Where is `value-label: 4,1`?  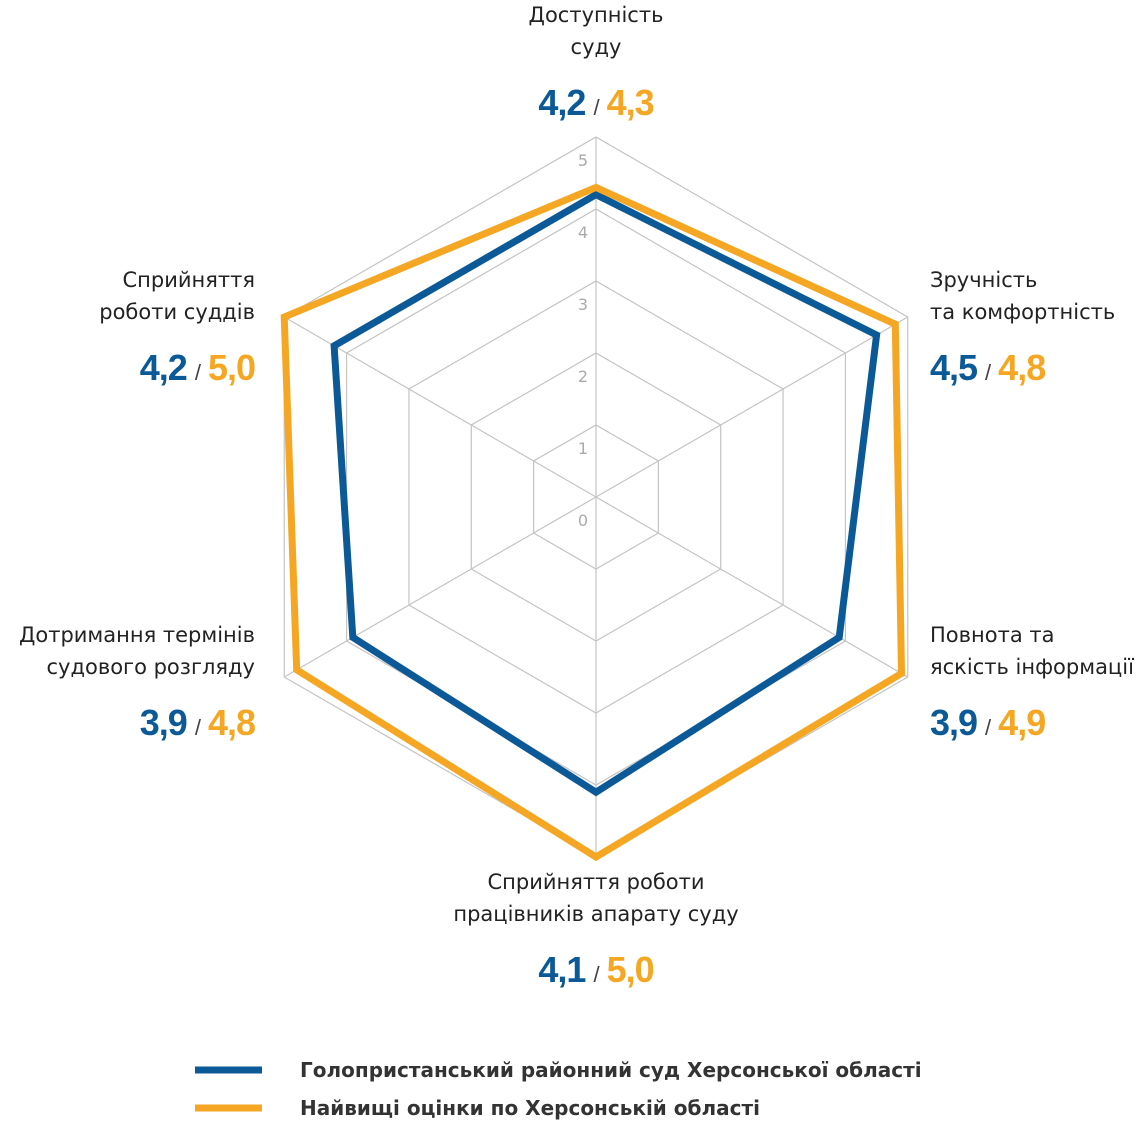
value-label: 4,1 is located at coordinates (562, 969).